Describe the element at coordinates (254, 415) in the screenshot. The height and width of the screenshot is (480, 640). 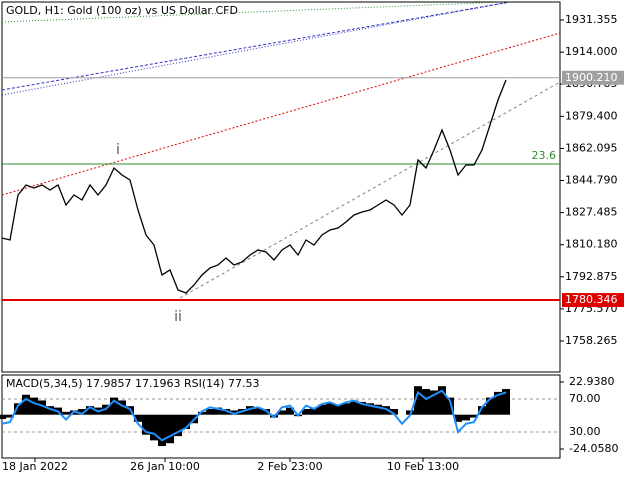
I see `rsi-line` at that location.